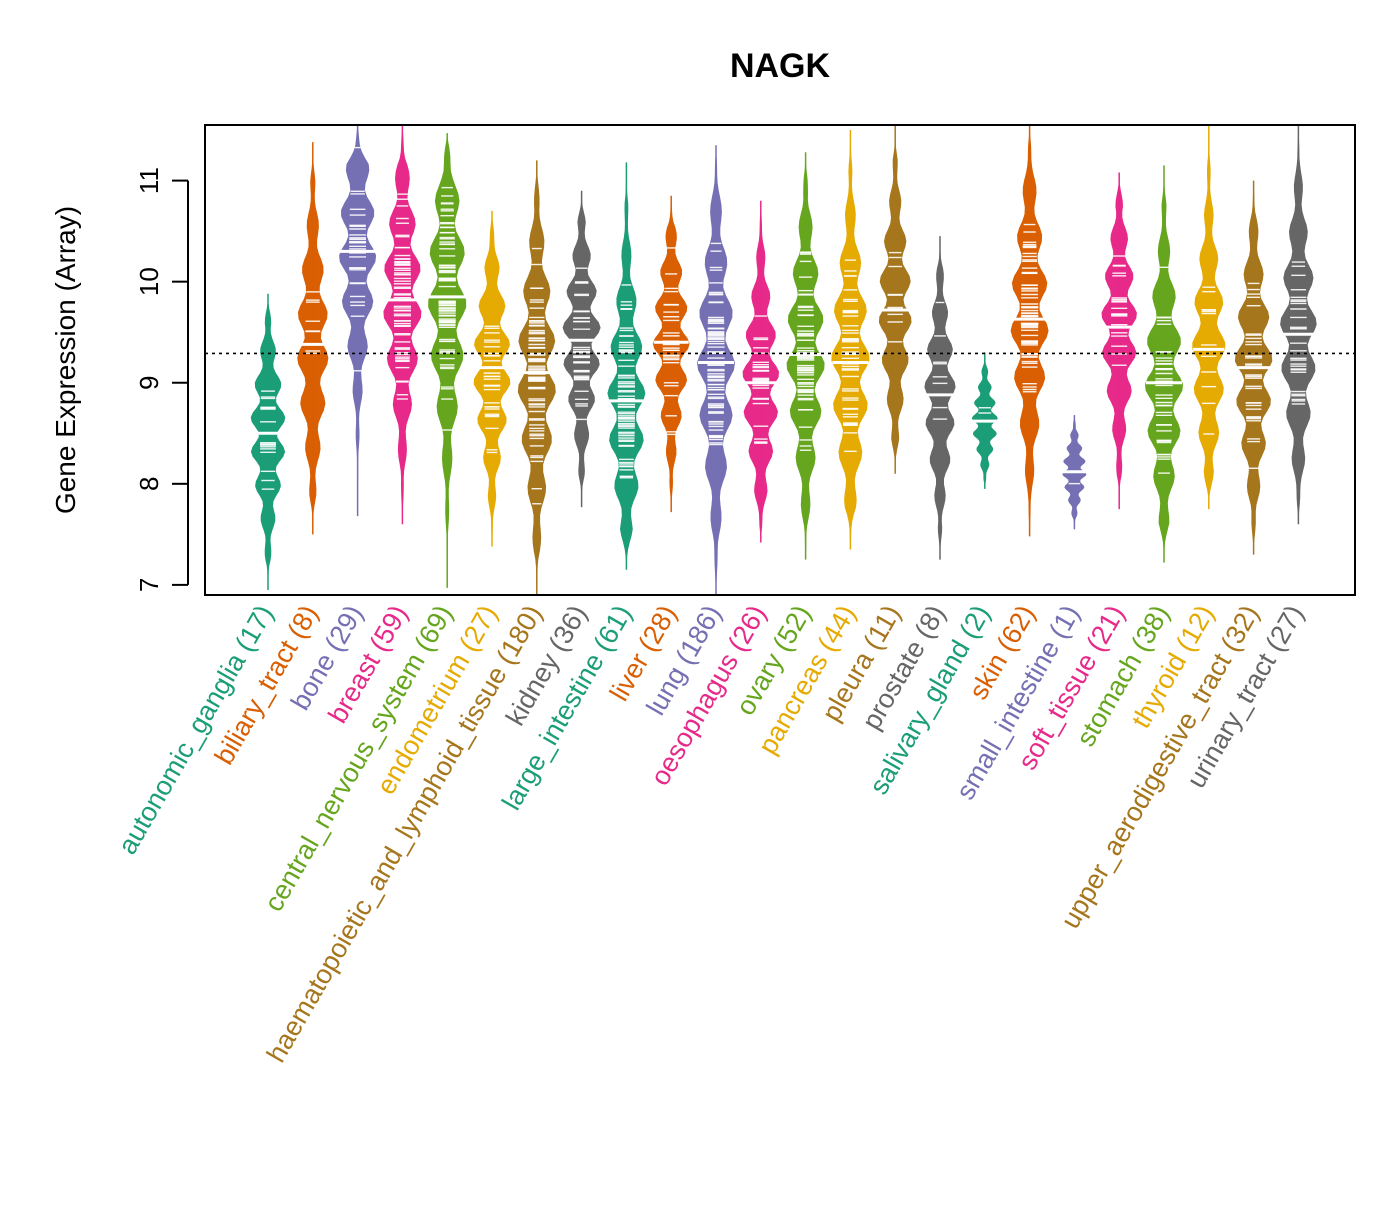  I want to click on y-tick-label: 10, so click(149, 281).